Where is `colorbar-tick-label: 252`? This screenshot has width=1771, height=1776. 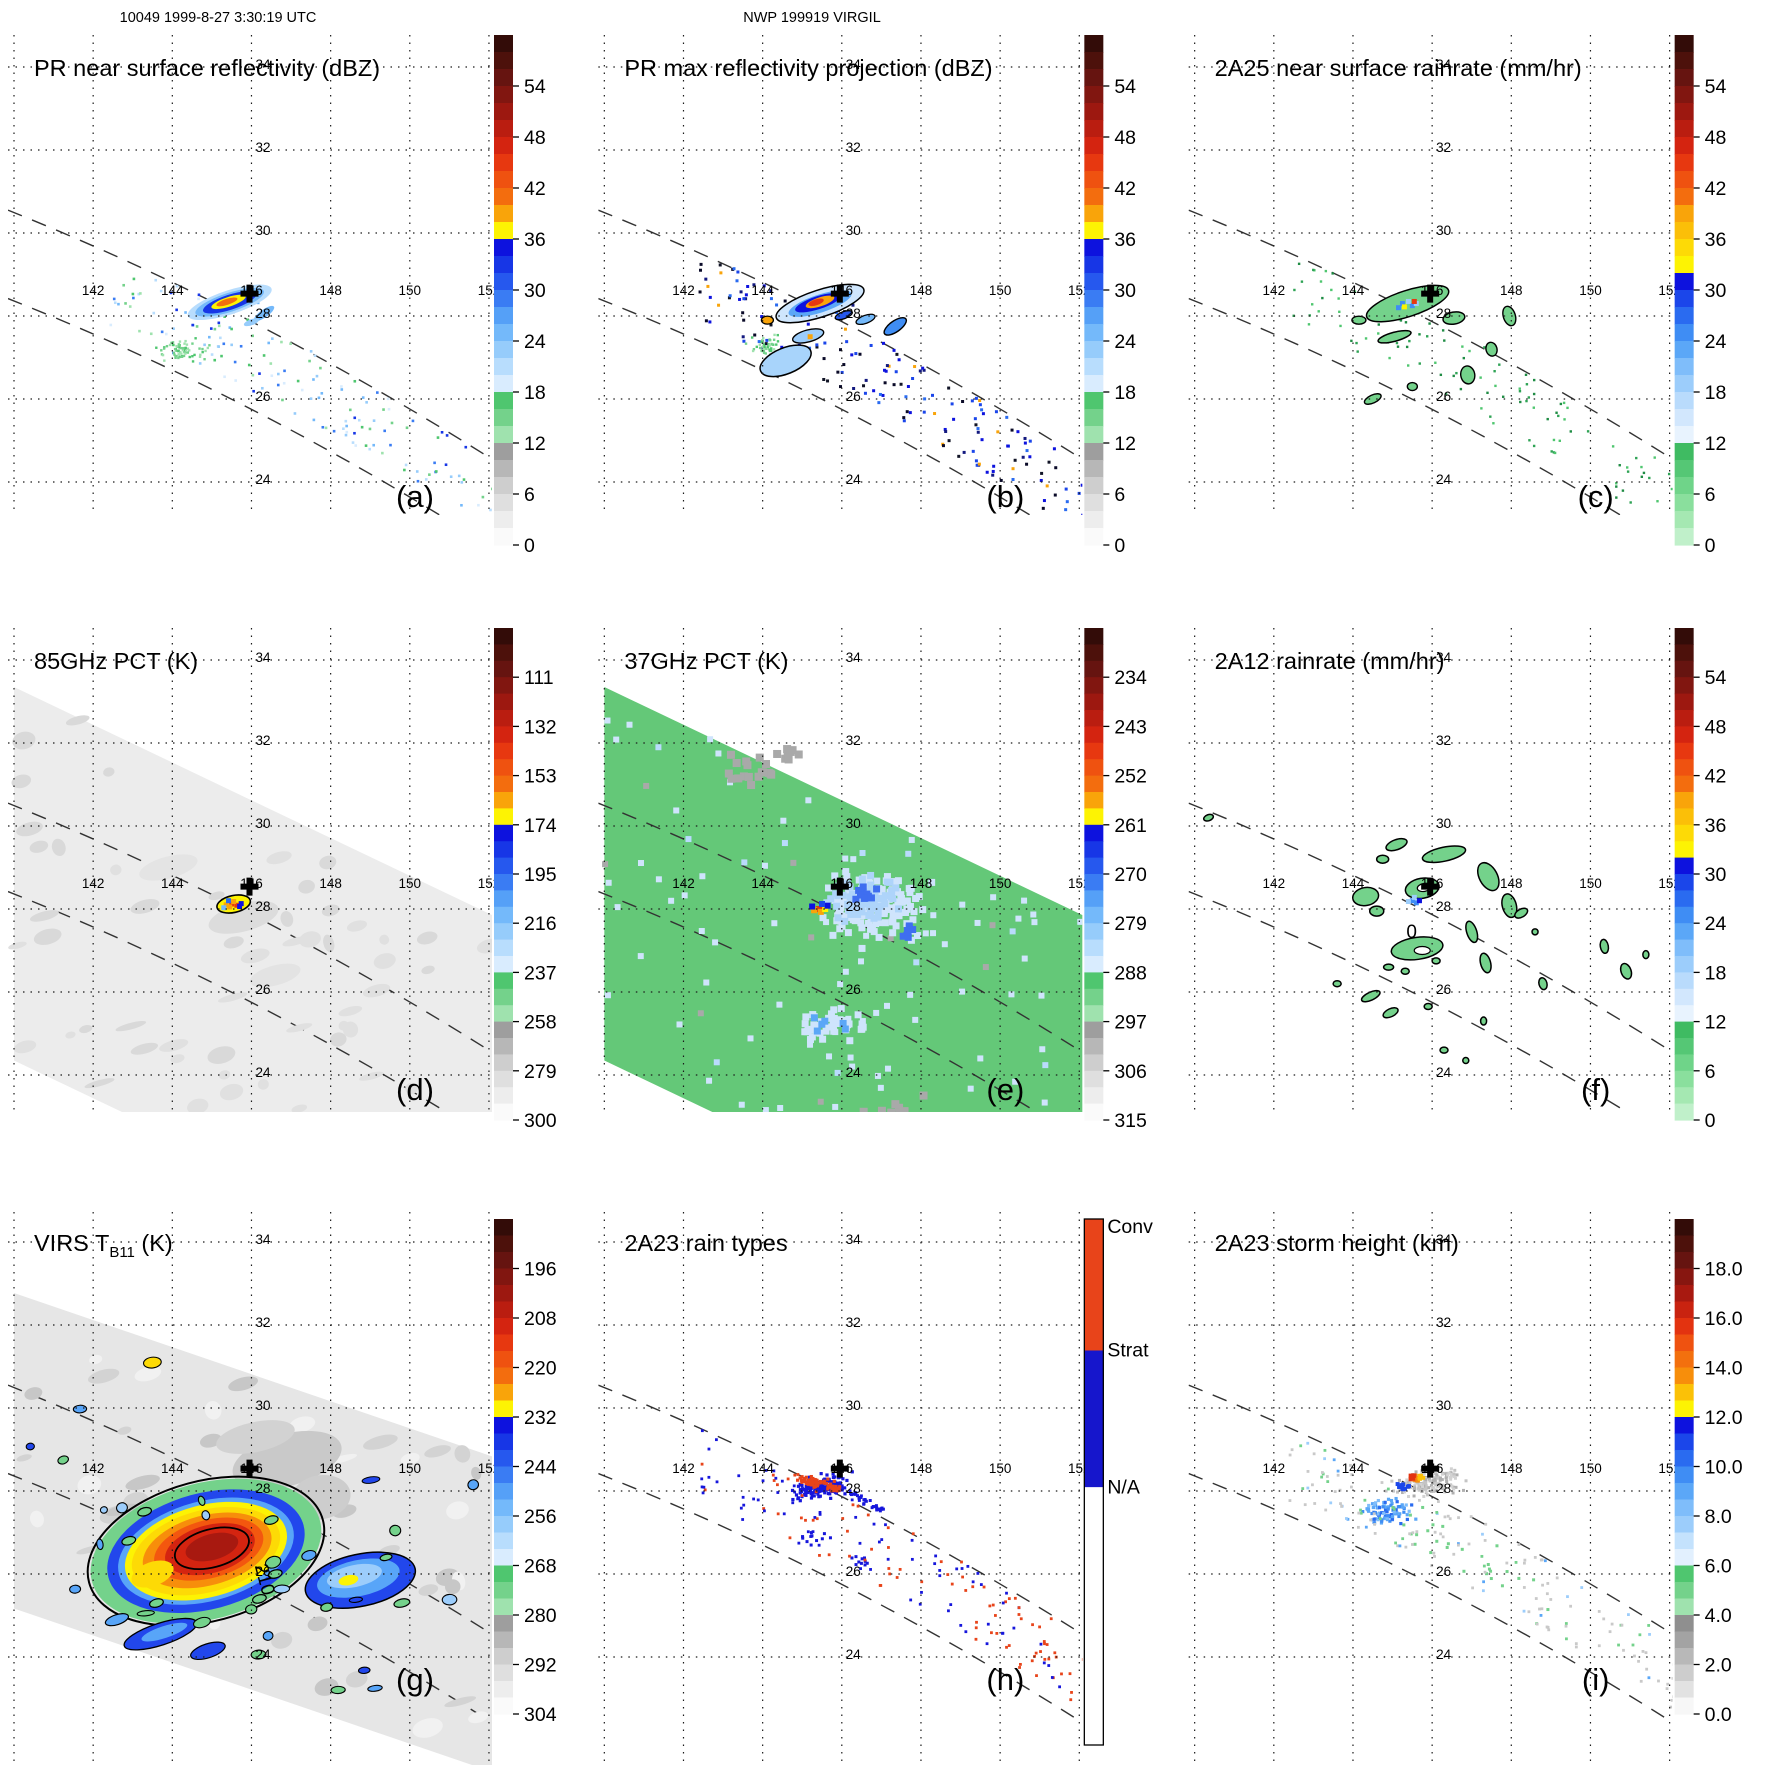
colorbar-tick-label: 252 is located at coordinates (1130, 777).